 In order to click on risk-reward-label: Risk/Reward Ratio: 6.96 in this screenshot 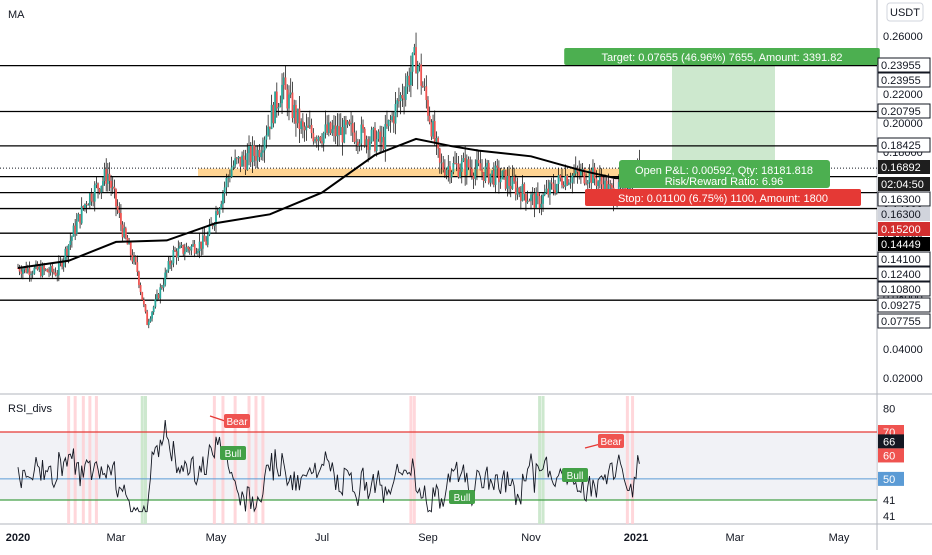, I will do `click(724, 182)`.